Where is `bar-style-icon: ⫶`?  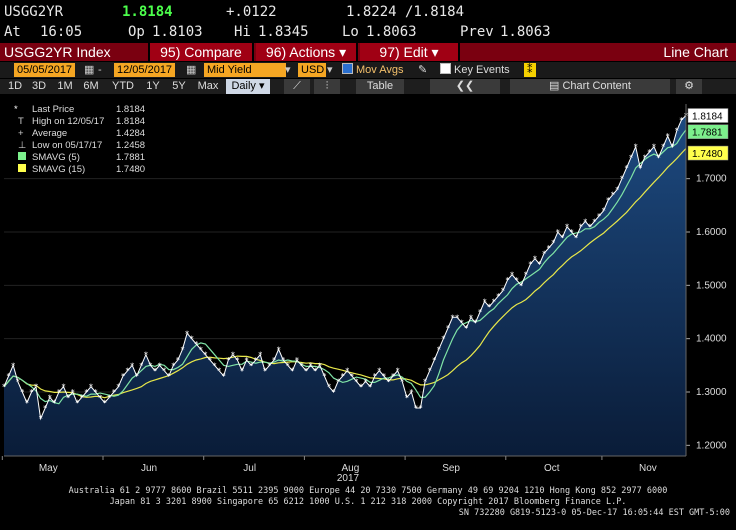 bar-style-icon: ⫶ is located at coordinates (327, 86).